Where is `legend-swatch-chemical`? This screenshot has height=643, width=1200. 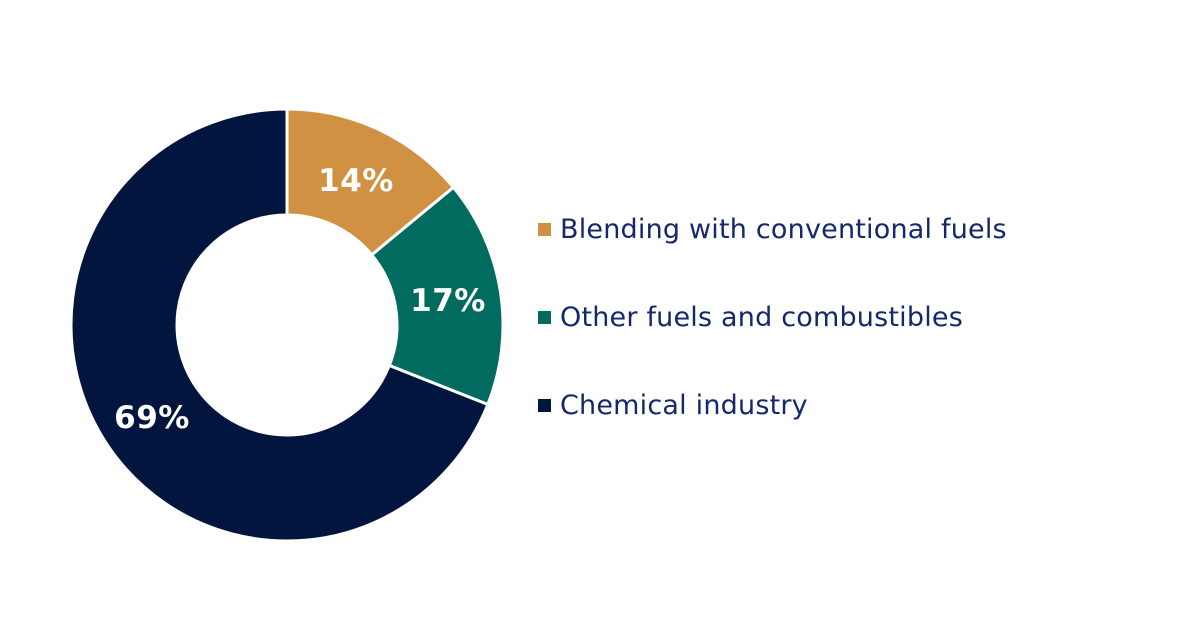 legend-swatch-chemical is located at coordinates (544, 405).